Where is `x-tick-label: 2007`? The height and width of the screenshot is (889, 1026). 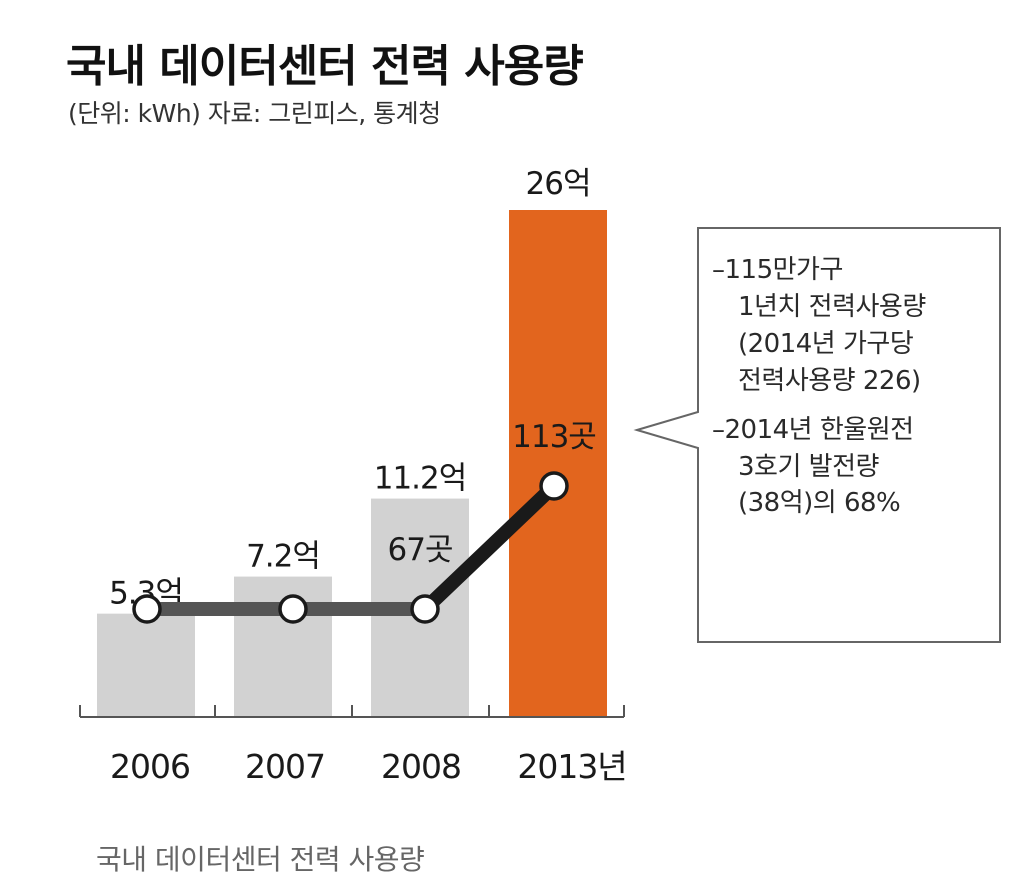
x-tick-label: 2007 is located at coordinates (285, 766).